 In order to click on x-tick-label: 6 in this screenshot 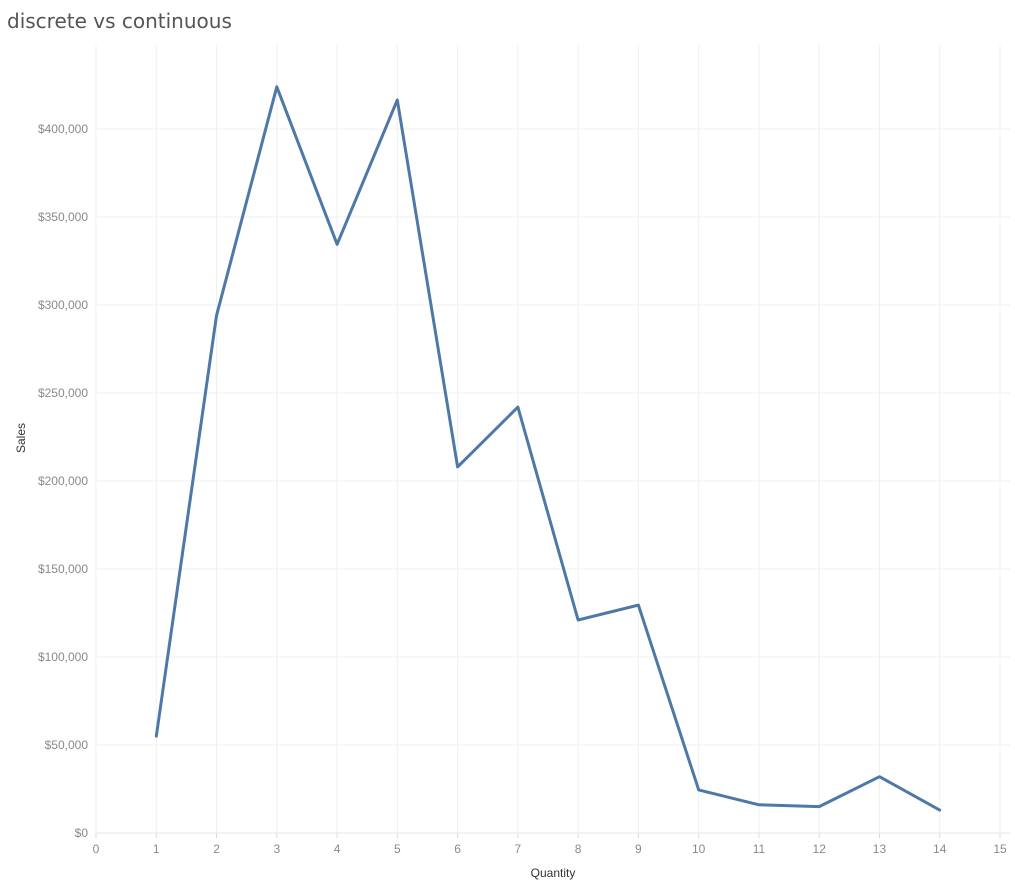, I will do `click(457, 849)`.